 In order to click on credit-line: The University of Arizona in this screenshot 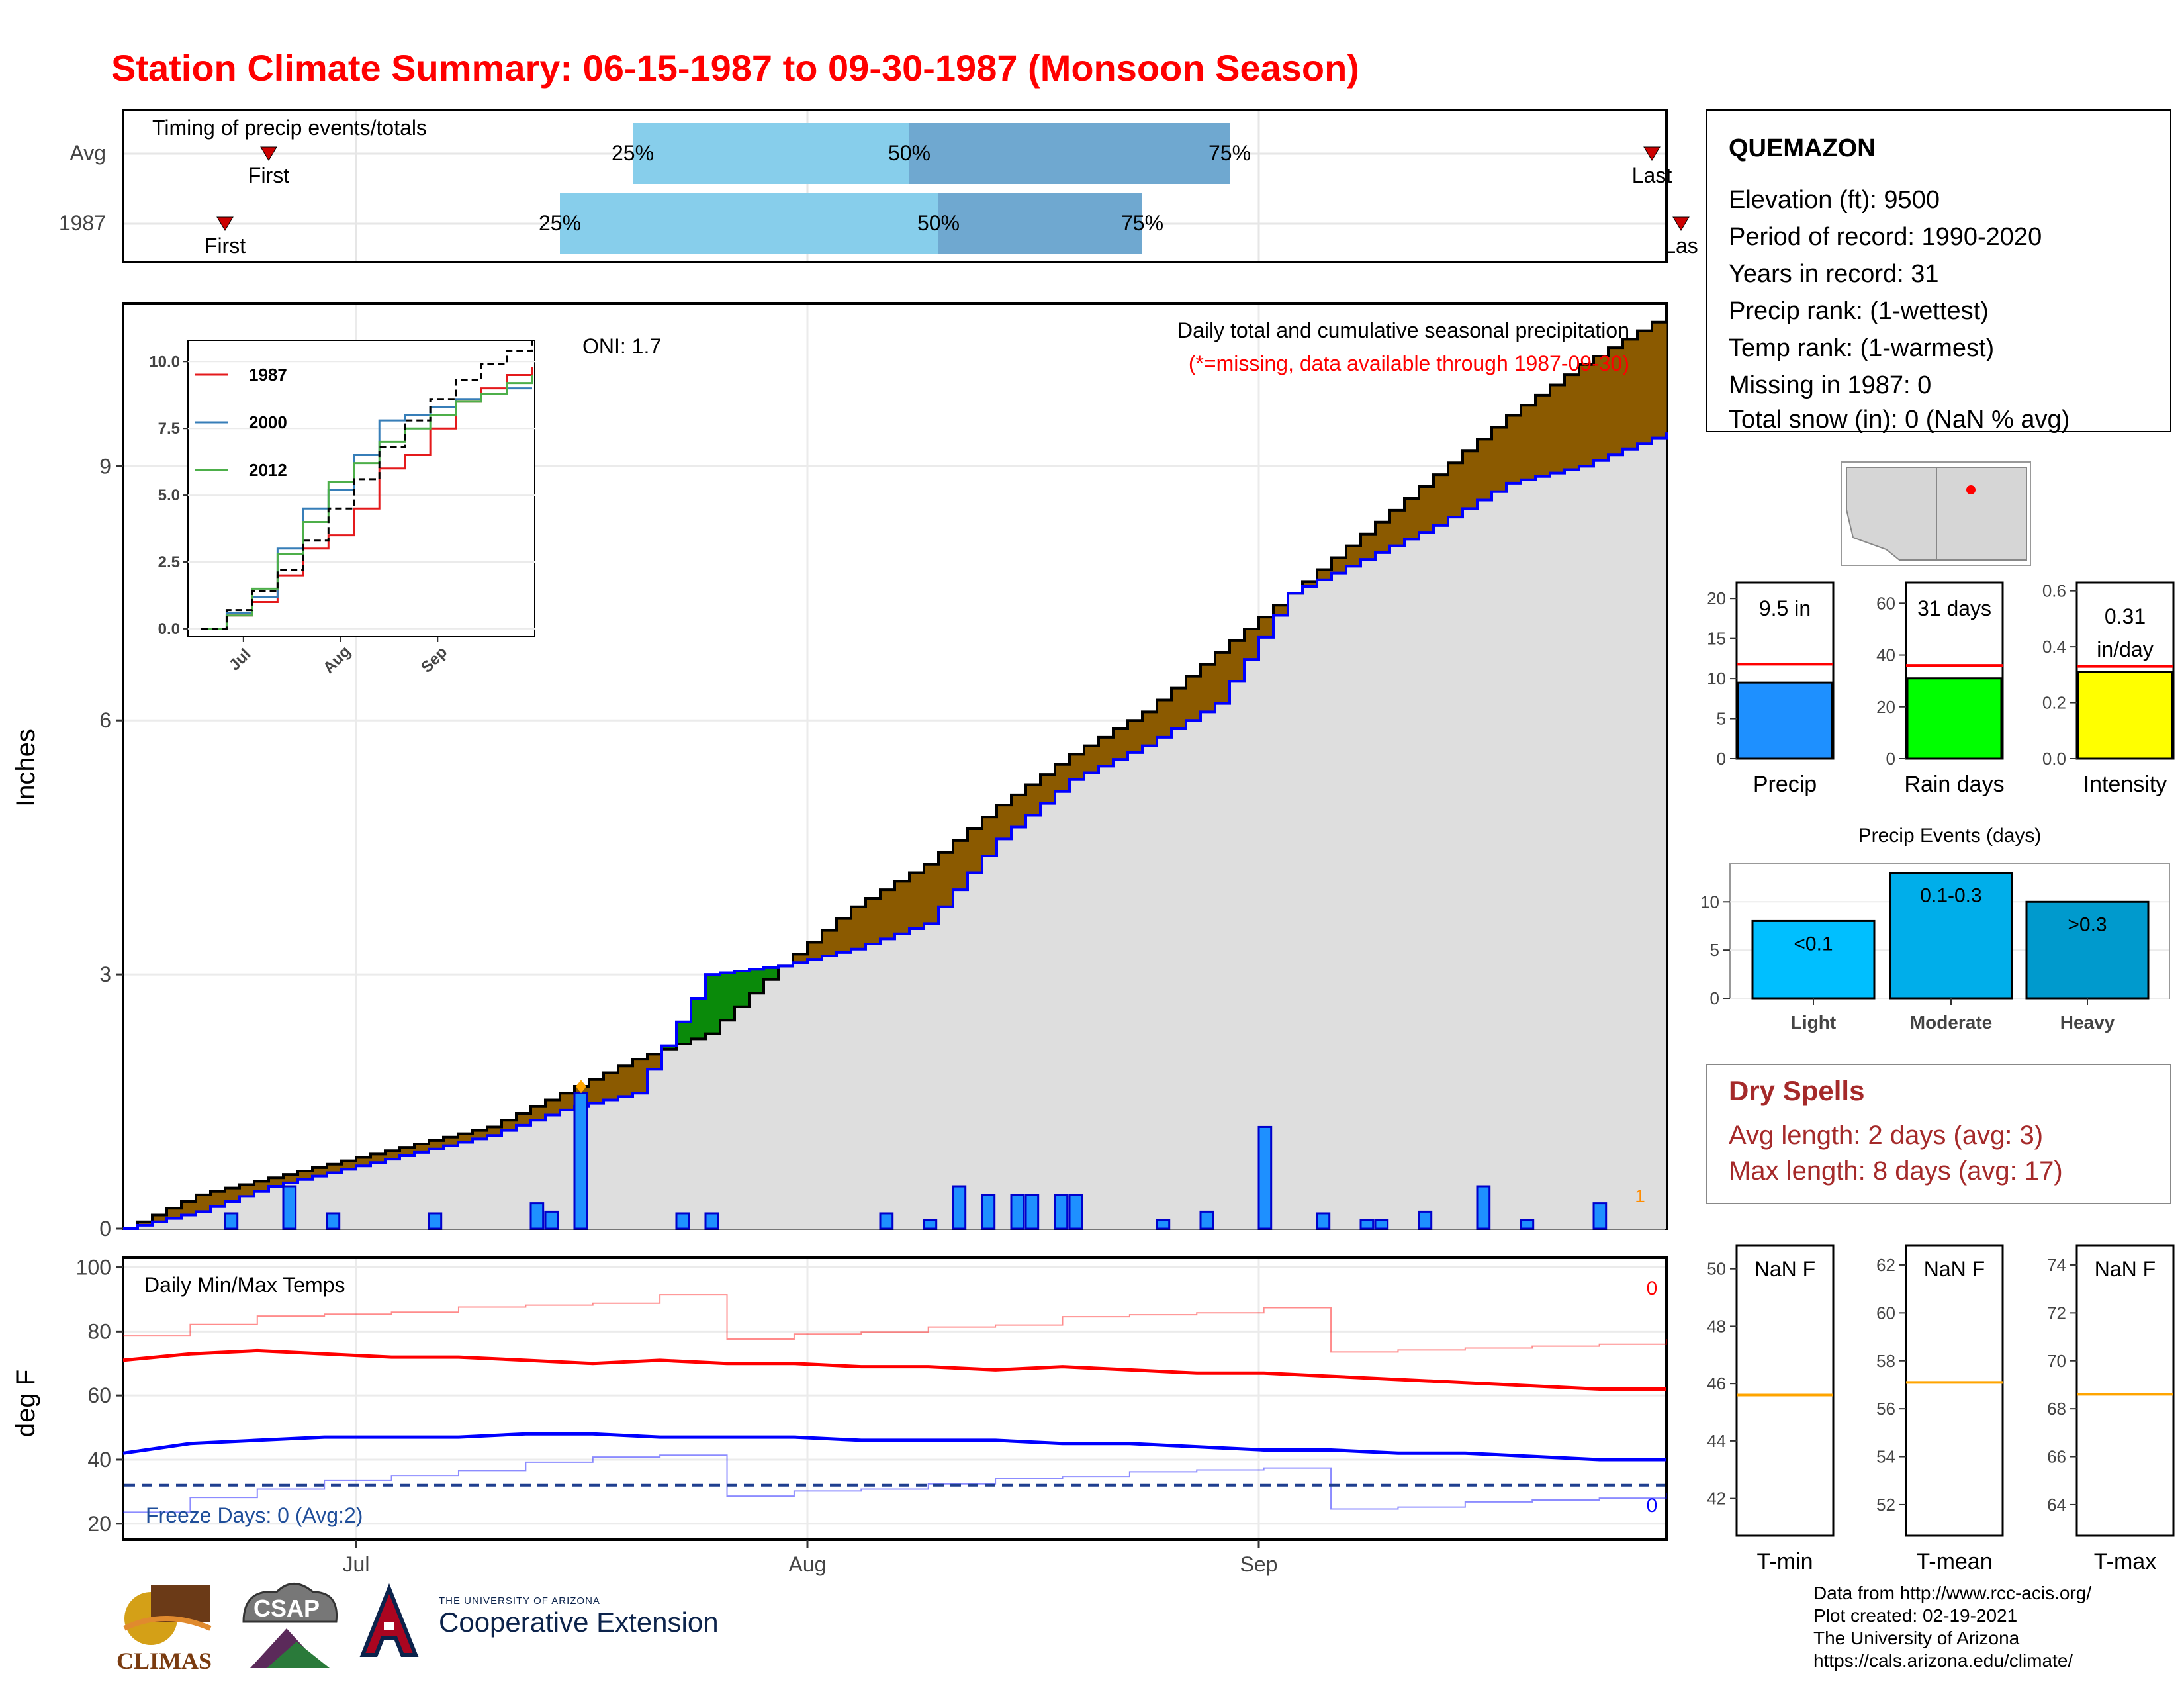, I will do `click(1917, 1638)`.